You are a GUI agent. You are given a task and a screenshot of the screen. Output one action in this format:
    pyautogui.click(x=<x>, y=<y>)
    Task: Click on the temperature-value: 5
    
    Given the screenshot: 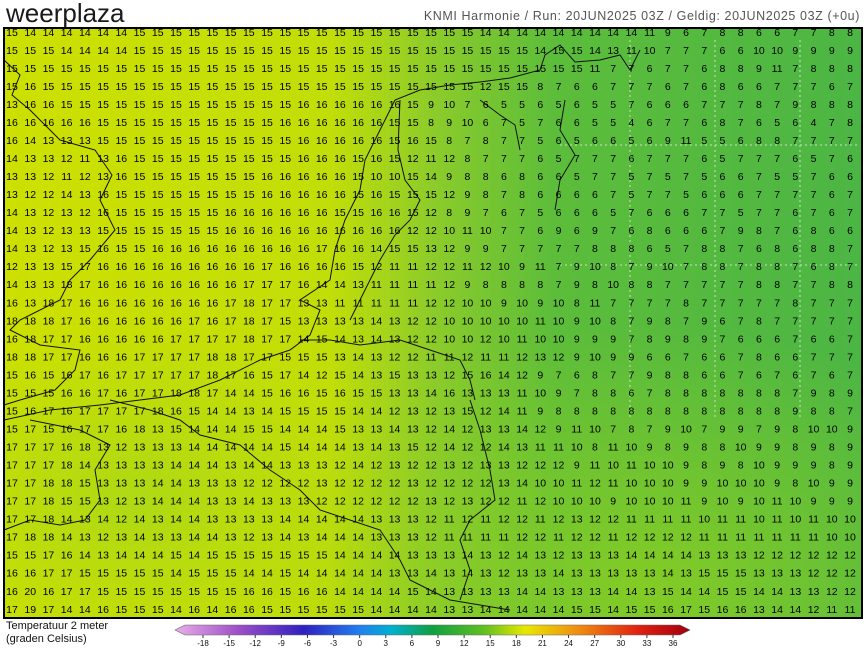 What is the action you would take?
    pyautogui.click(x=795, y=177)
    